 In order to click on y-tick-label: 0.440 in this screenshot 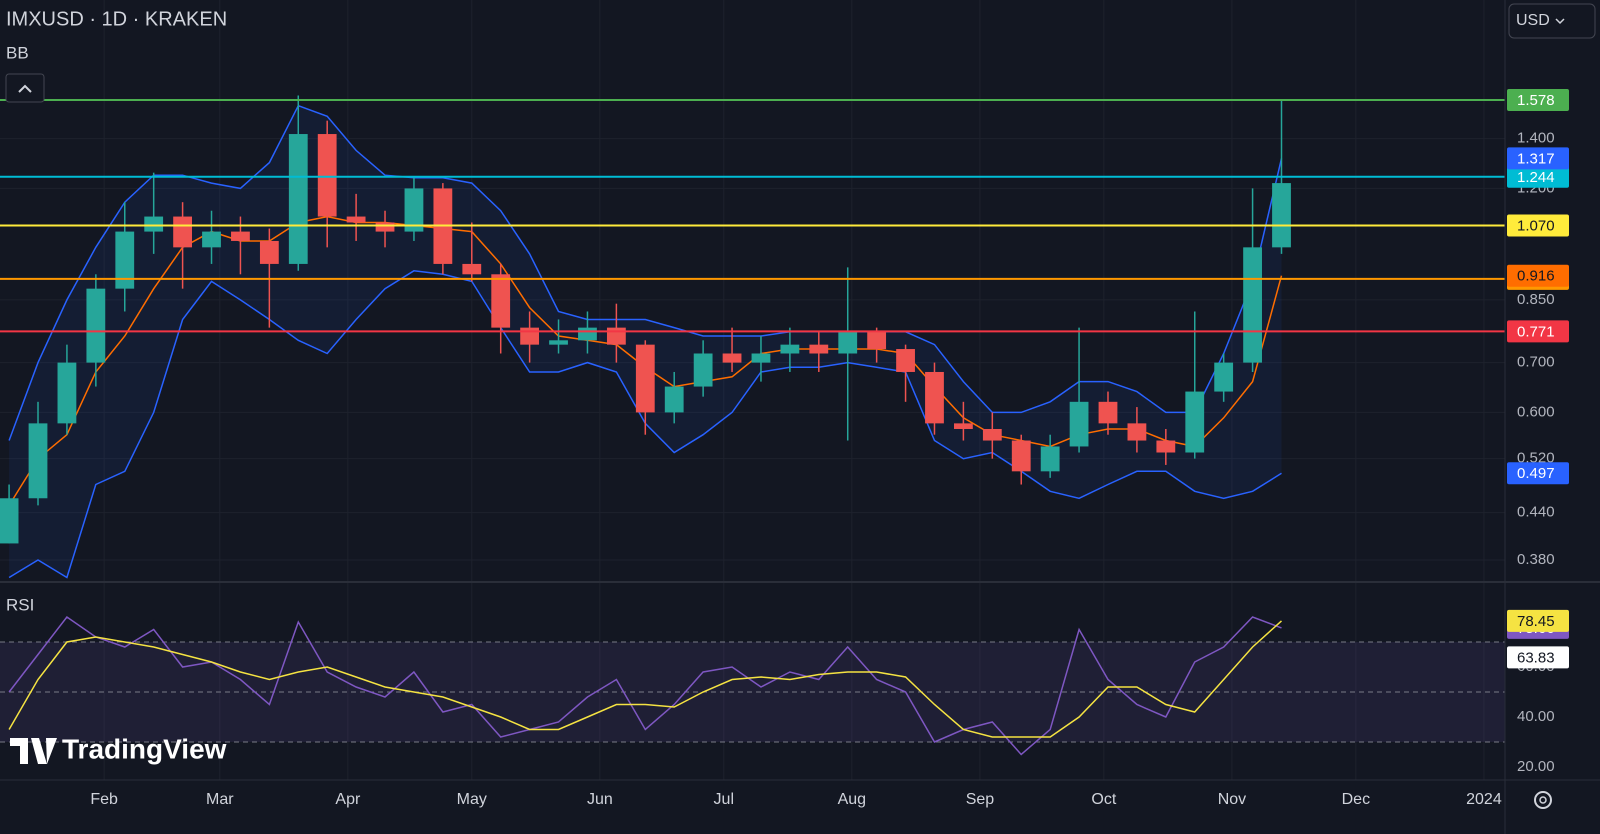, I will do `click(1536, 512)`.